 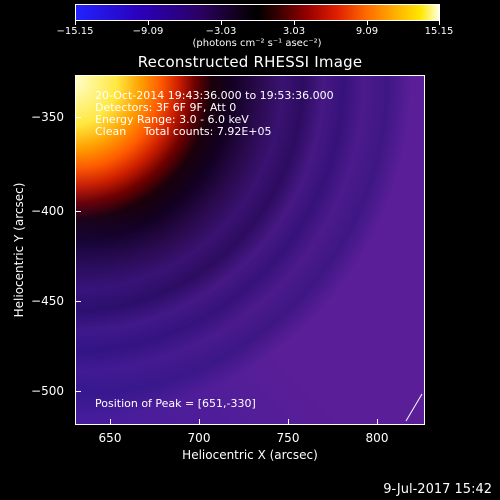 I want to click on footer-date: 9-Jul-2017 15:42, so click(x=437, y=489).